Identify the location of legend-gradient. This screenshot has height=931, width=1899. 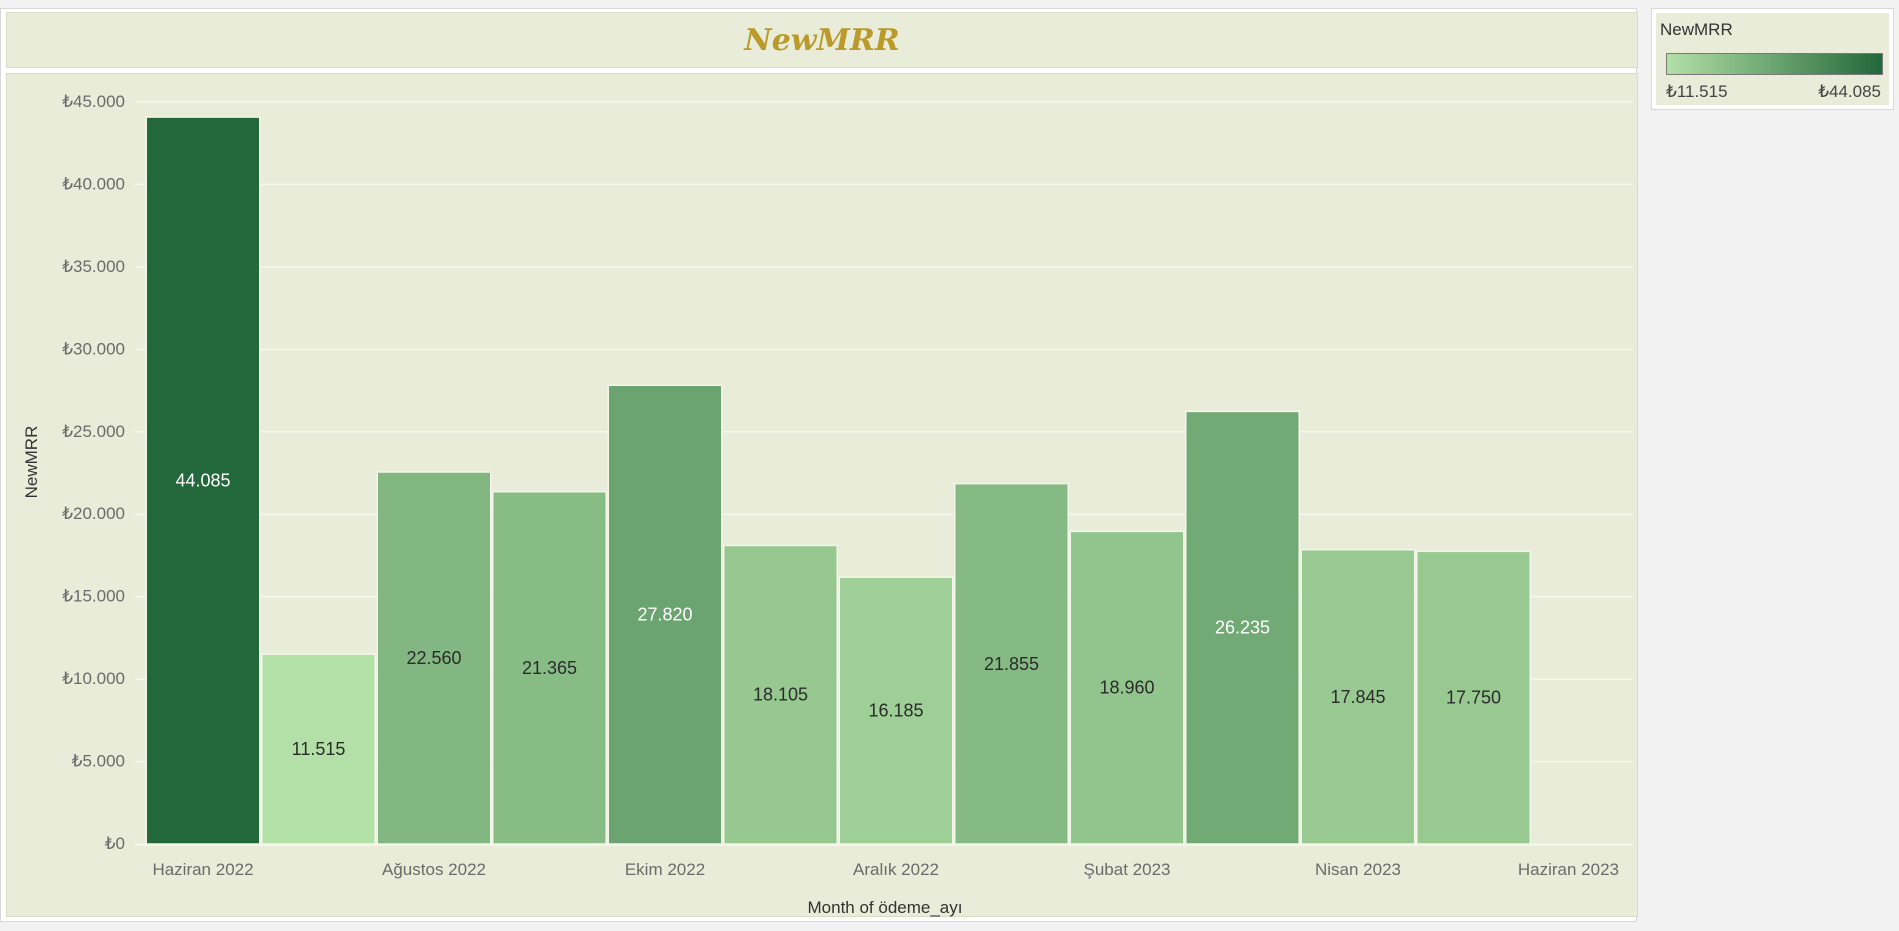
(1774, 64).